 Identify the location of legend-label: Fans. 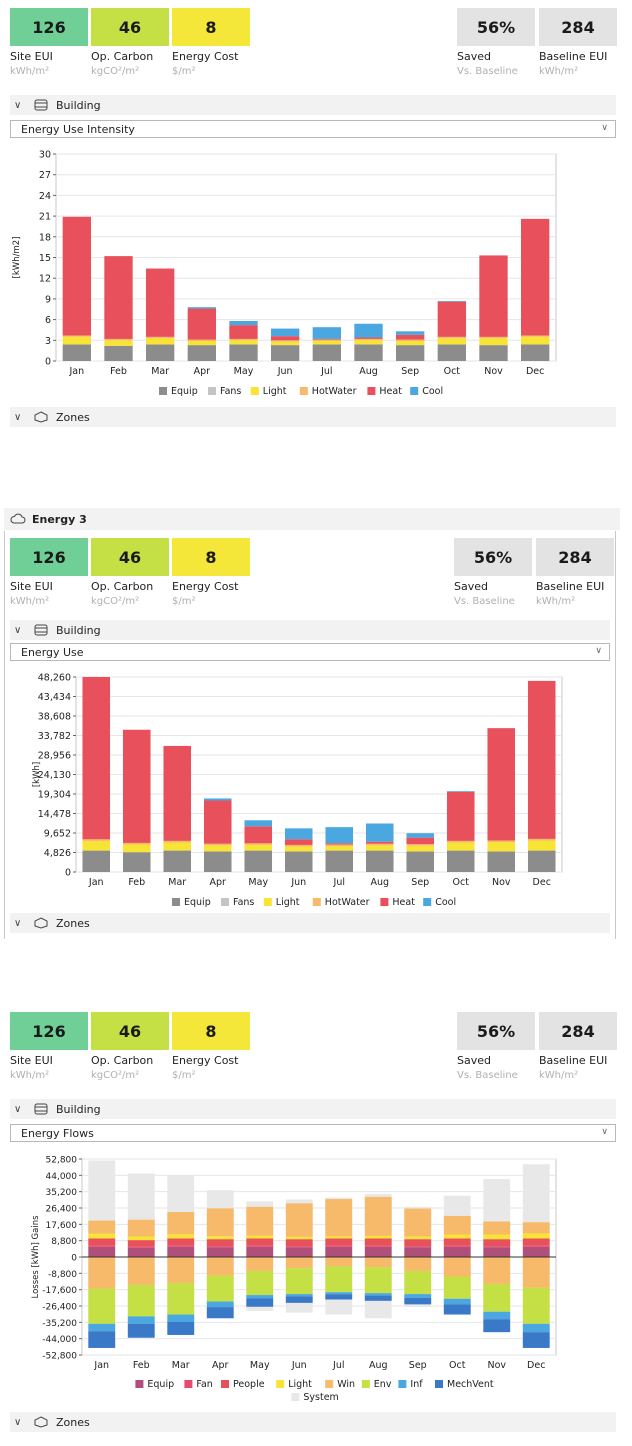
(243, 902).